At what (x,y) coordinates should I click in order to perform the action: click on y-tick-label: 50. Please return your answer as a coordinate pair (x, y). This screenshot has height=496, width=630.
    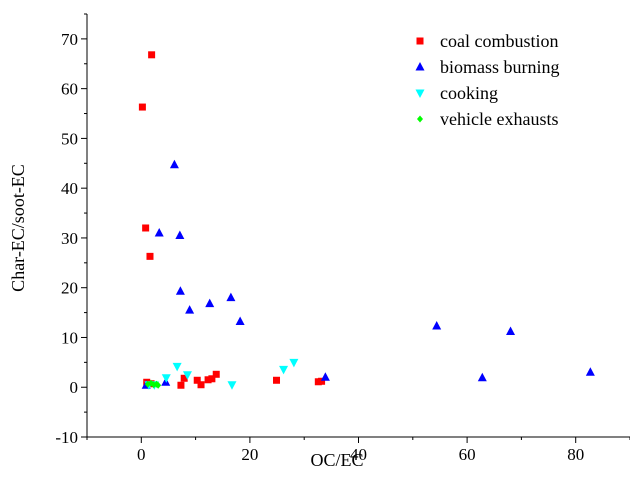
    Looking at the image, I should click on (69, 138).